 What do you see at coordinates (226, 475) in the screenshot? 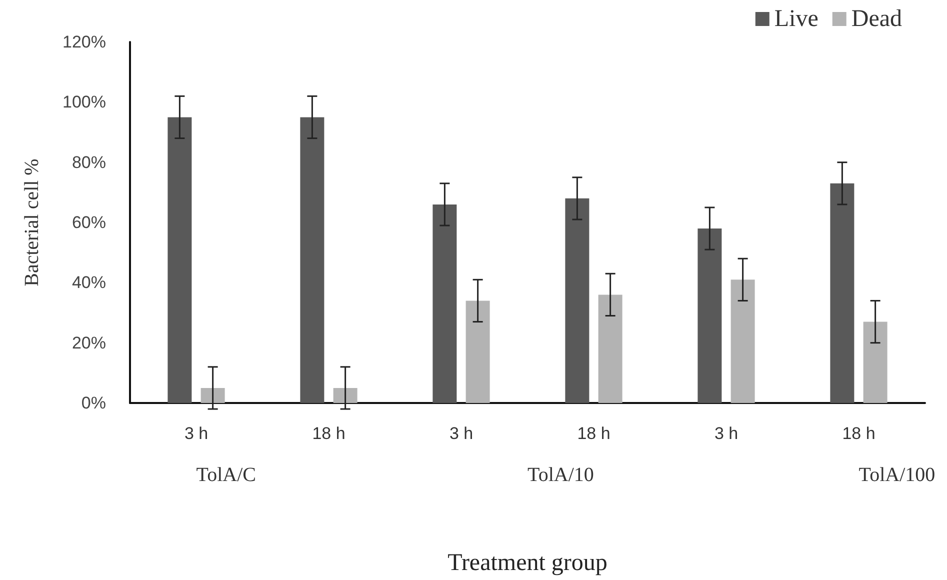
I see `text: TolA/C` at bounding box center [226, 475].